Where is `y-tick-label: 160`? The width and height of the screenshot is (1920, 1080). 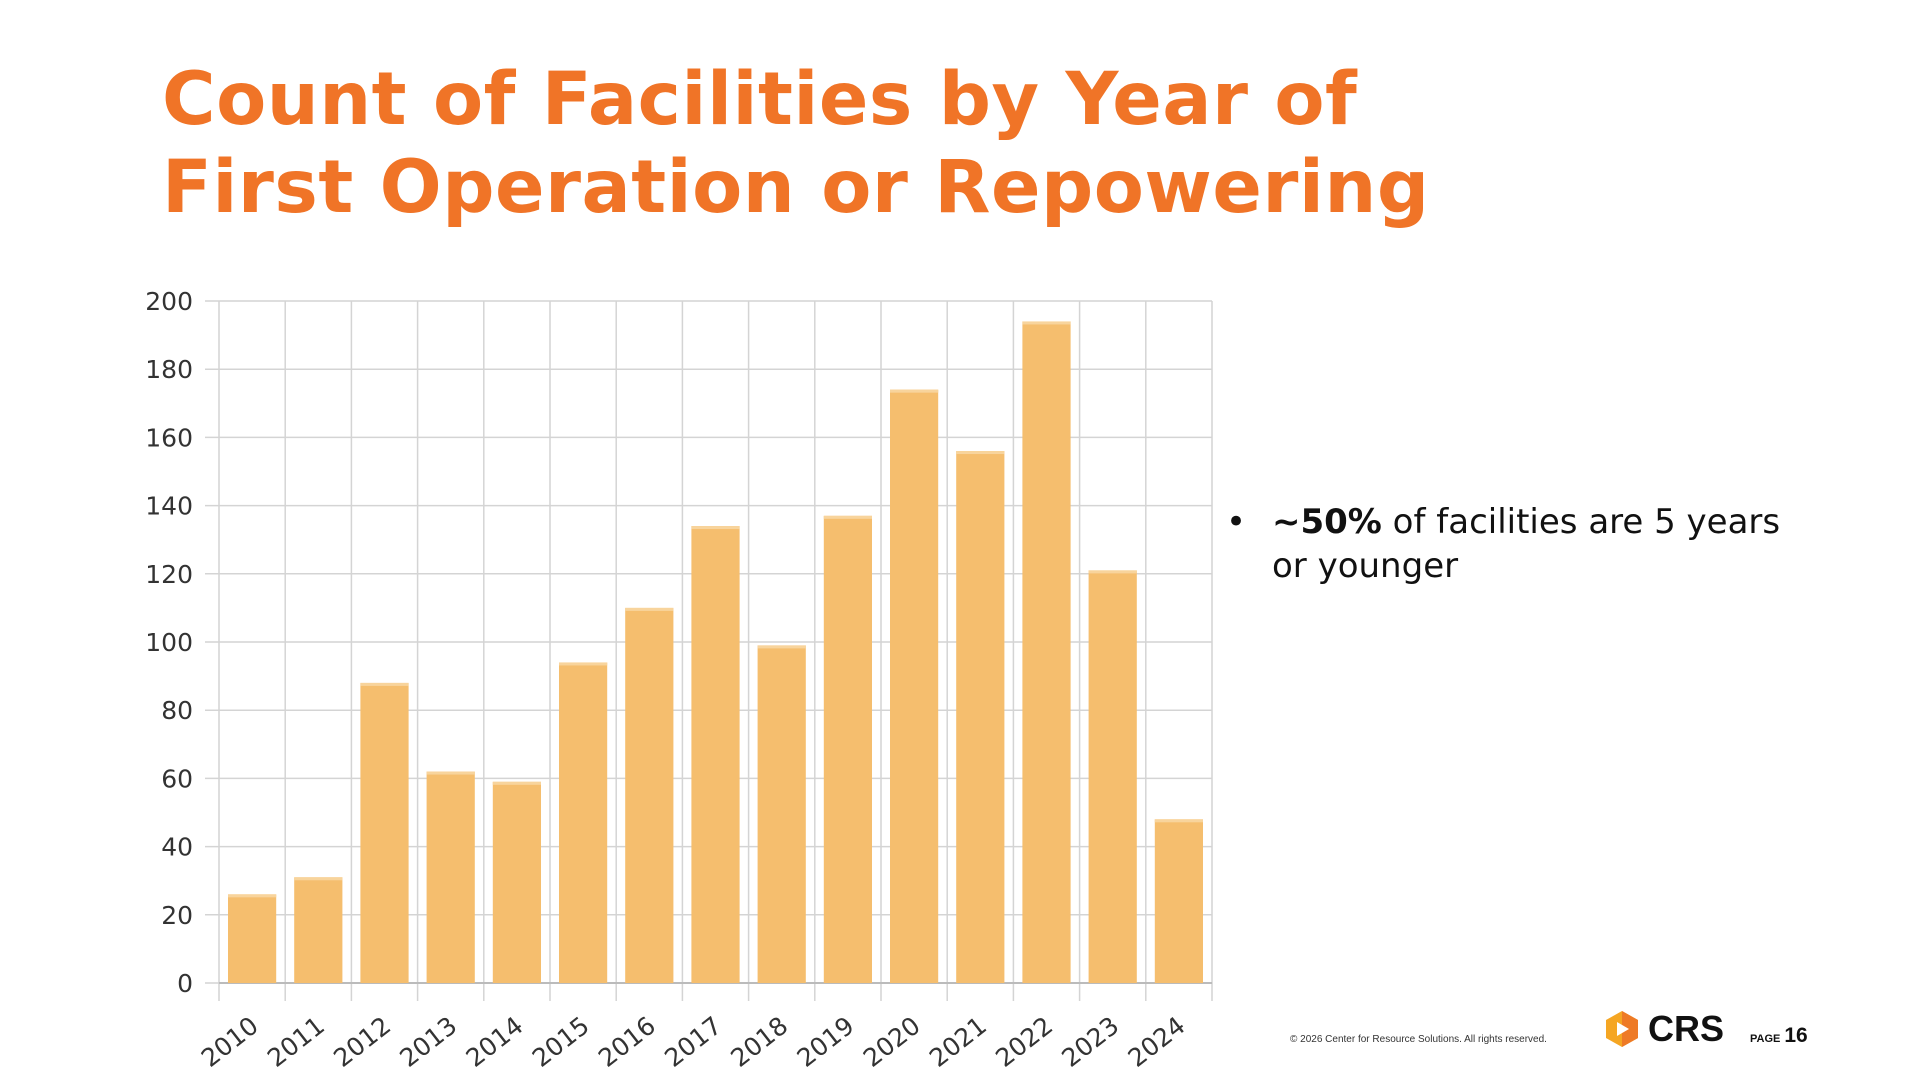 y-tick-label: 160 is located at coordinates (169, 437).